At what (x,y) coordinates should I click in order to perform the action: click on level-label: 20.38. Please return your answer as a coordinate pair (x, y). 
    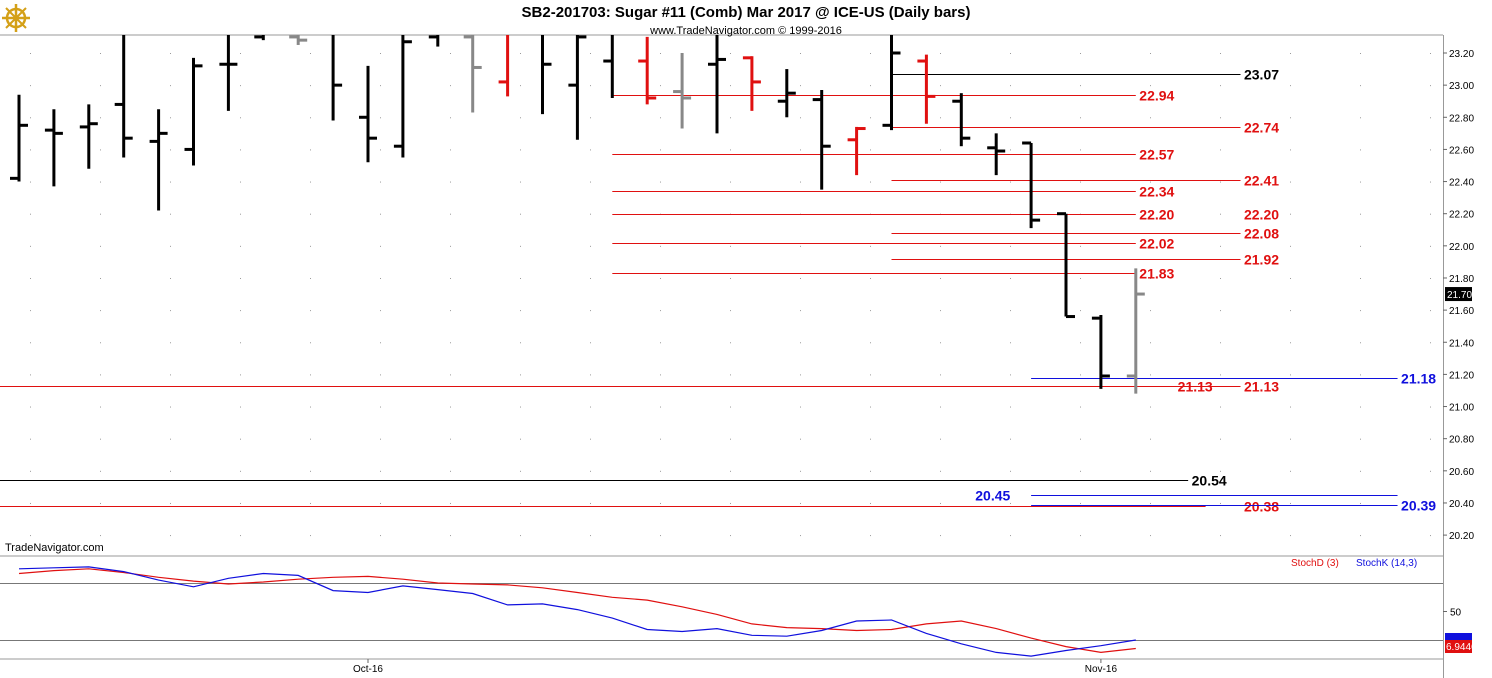
    Looking at the image, I should click on (1261, 507).